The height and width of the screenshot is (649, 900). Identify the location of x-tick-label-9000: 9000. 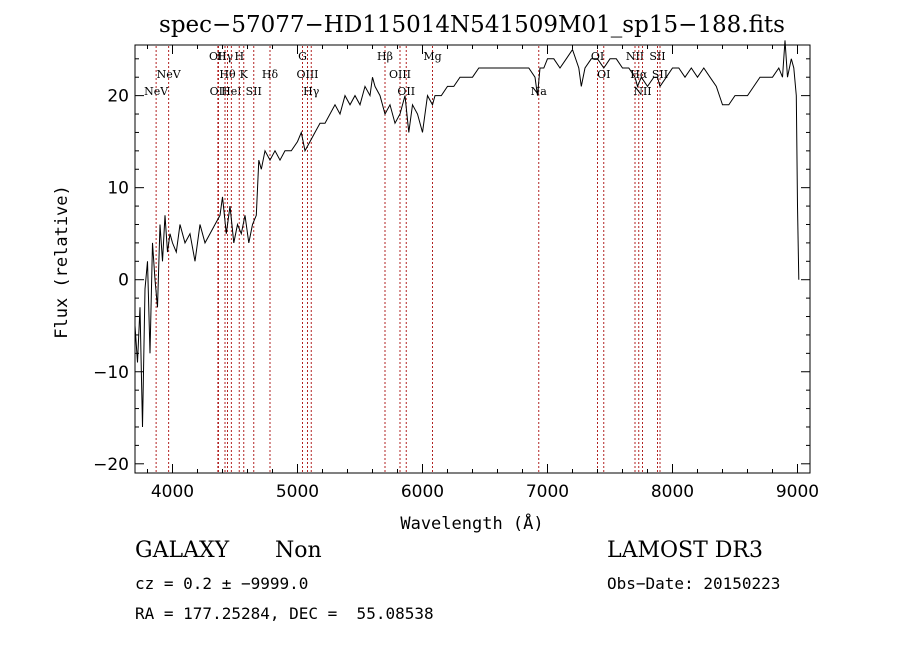
(797, 492).